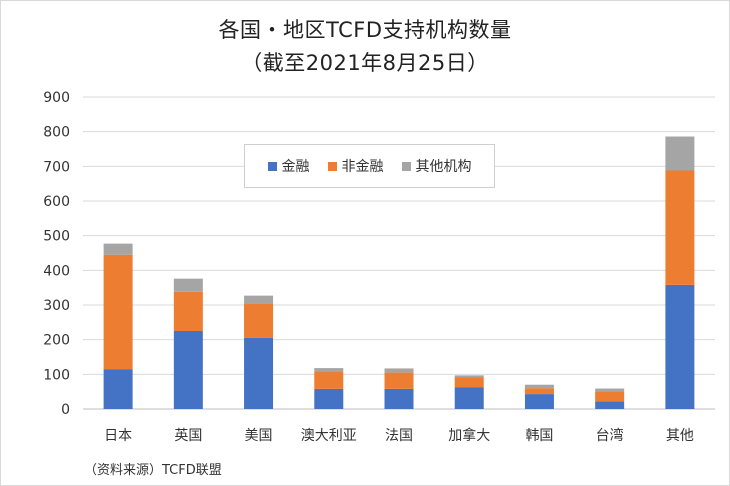 The width and height of the screenshot is (730, 486). I want to click on bar-日本-非金融, so click(118, 312).